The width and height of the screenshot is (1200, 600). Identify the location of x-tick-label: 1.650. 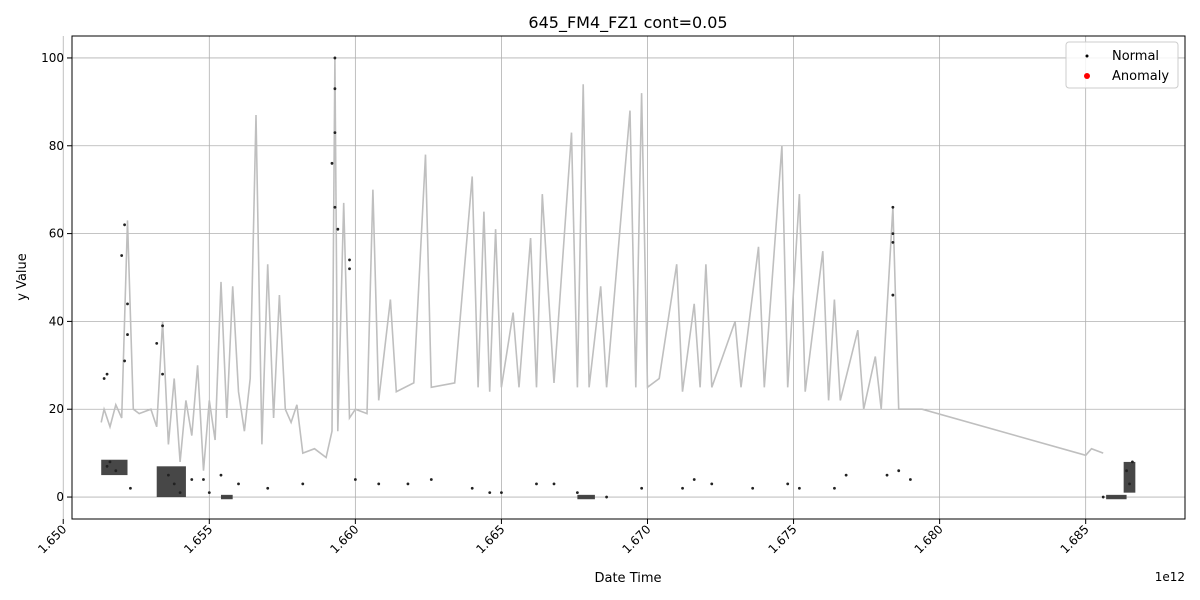
(52, 539).